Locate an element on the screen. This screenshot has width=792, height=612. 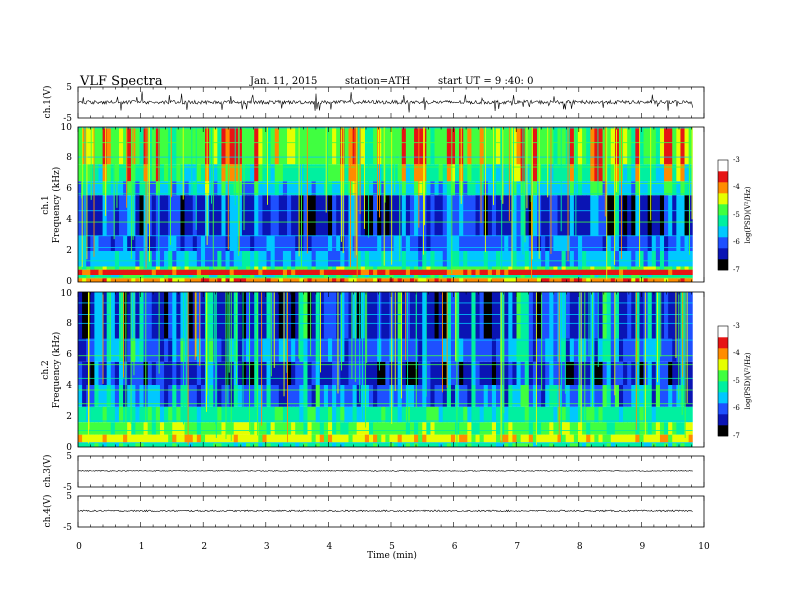
ch1-colorbar-frame is located at coordinates (723, 215).